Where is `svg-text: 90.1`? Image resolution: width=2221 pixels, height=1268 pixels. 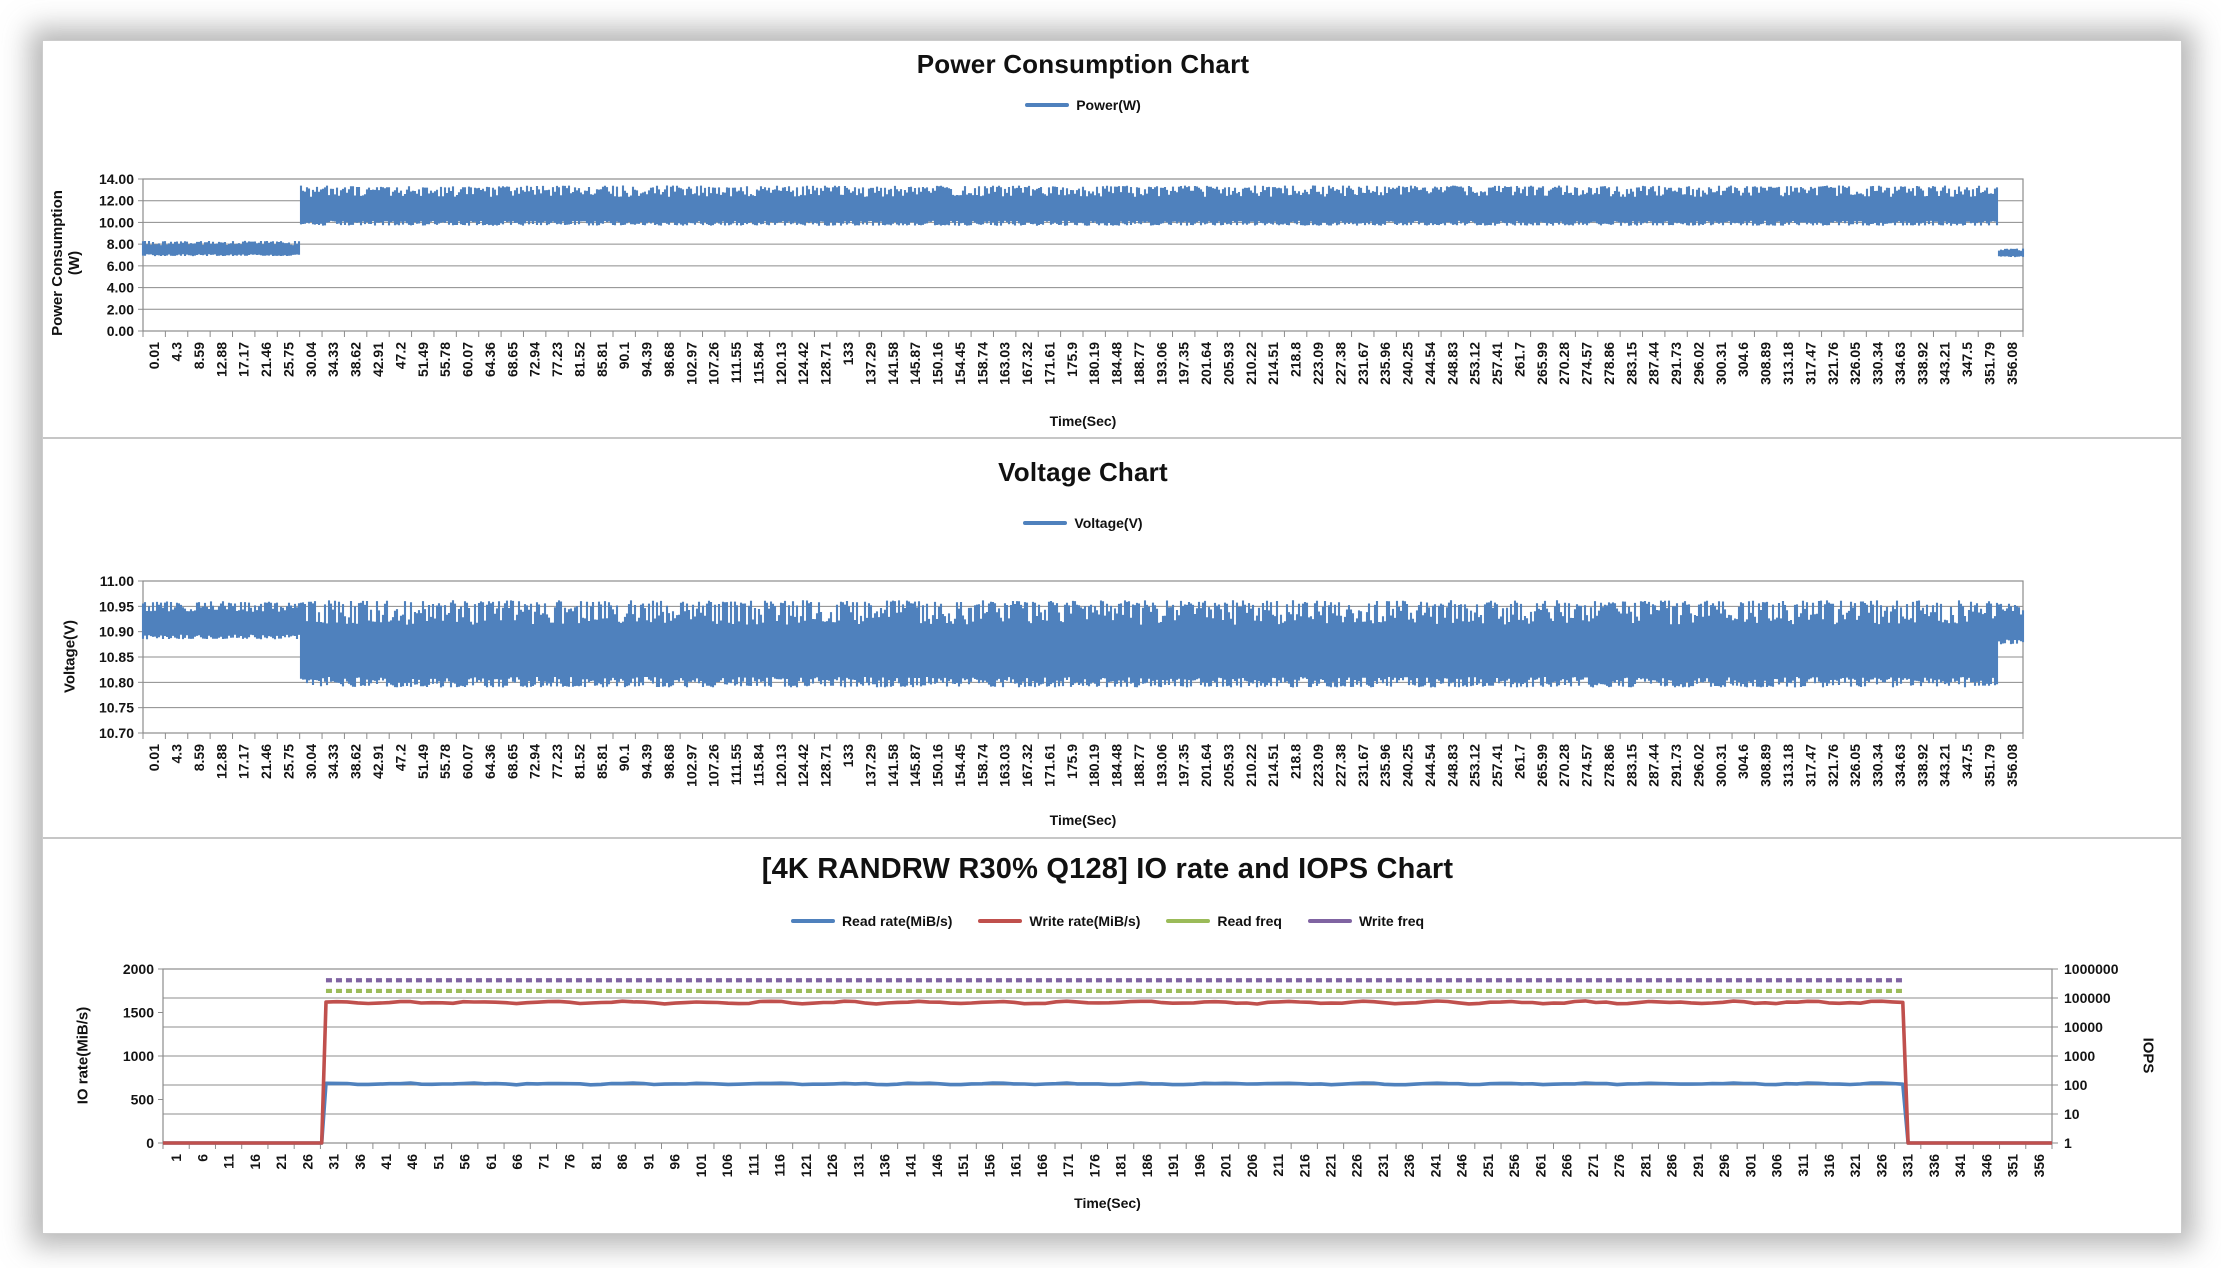 svg-text: 90.1 is located at coordinates (624, 757).